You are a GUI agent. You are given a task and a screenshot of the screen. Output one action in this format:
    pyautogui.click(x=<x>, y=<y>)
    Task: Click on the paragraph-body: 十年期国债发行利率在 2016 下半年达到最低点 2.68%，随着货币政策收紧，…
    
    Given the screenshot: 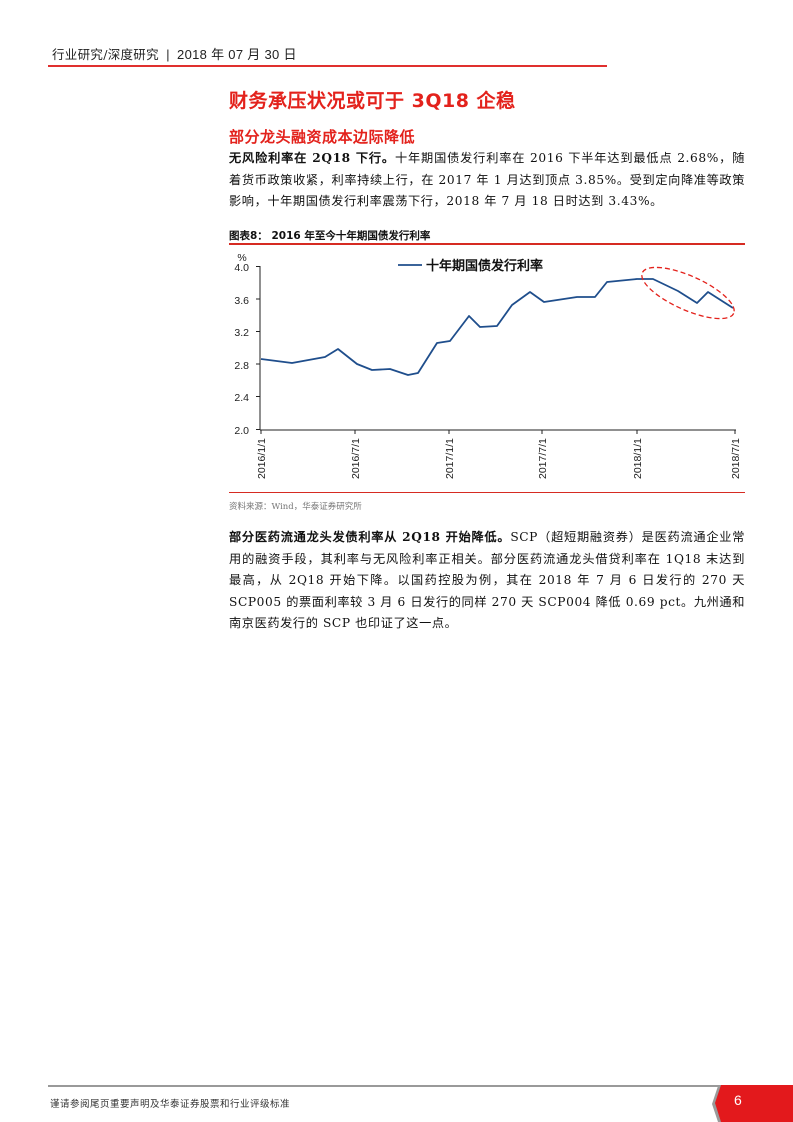 What is the action you would take?
    pyautogui.click(x=487, y=179)
    